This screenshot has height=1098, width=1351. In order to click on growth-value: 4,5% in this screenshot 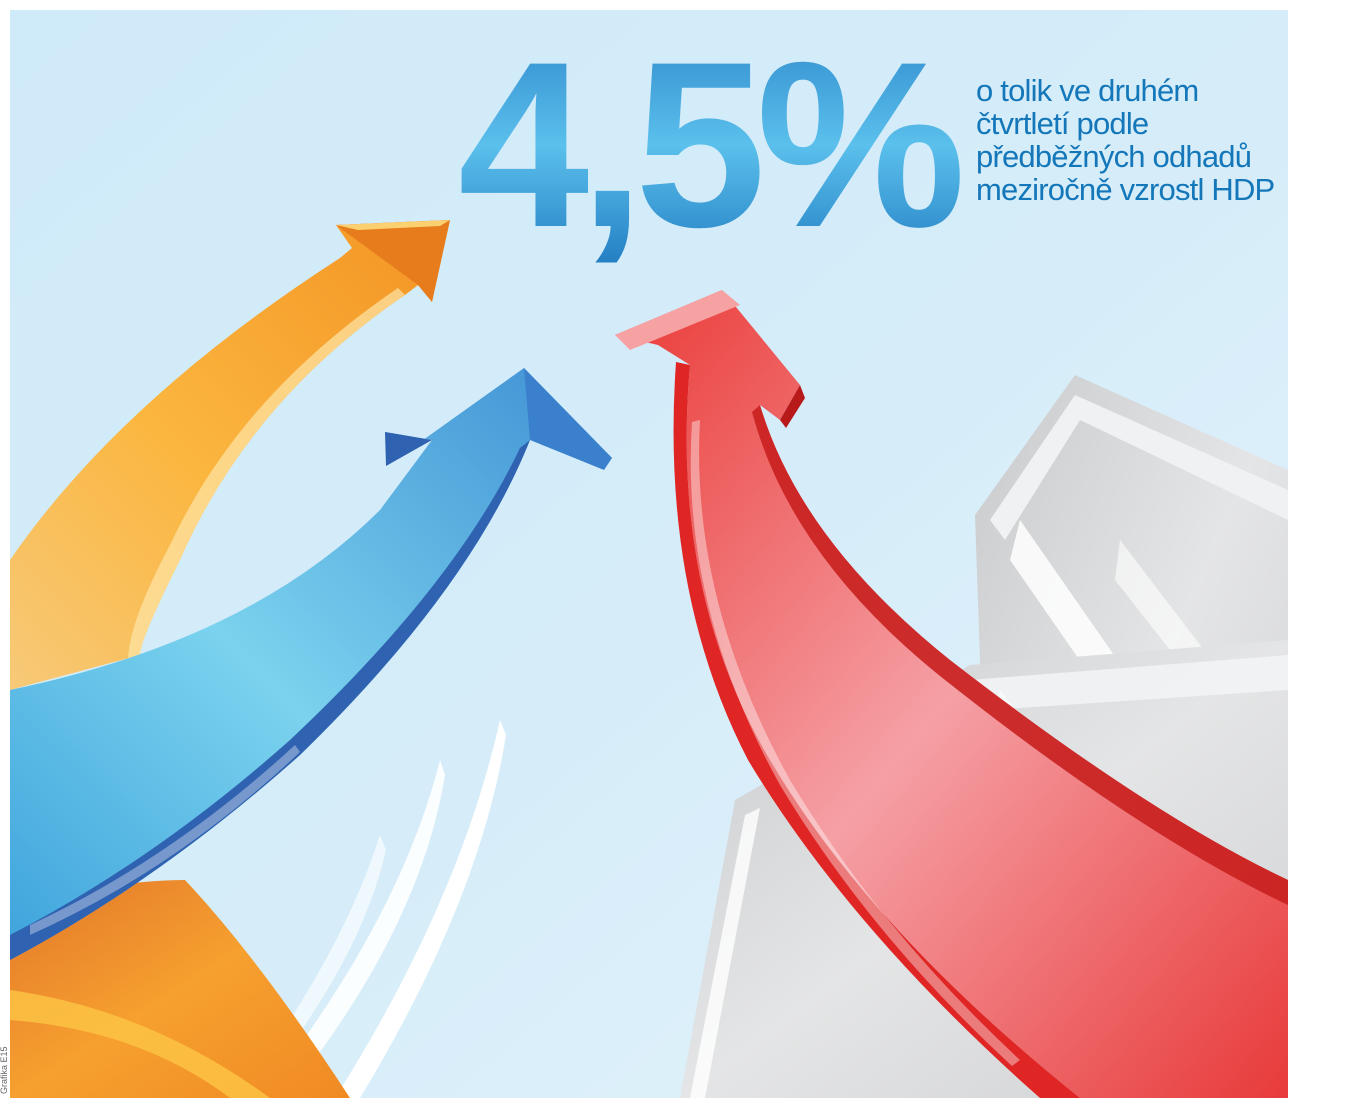, I will do `click(709, 145)`.